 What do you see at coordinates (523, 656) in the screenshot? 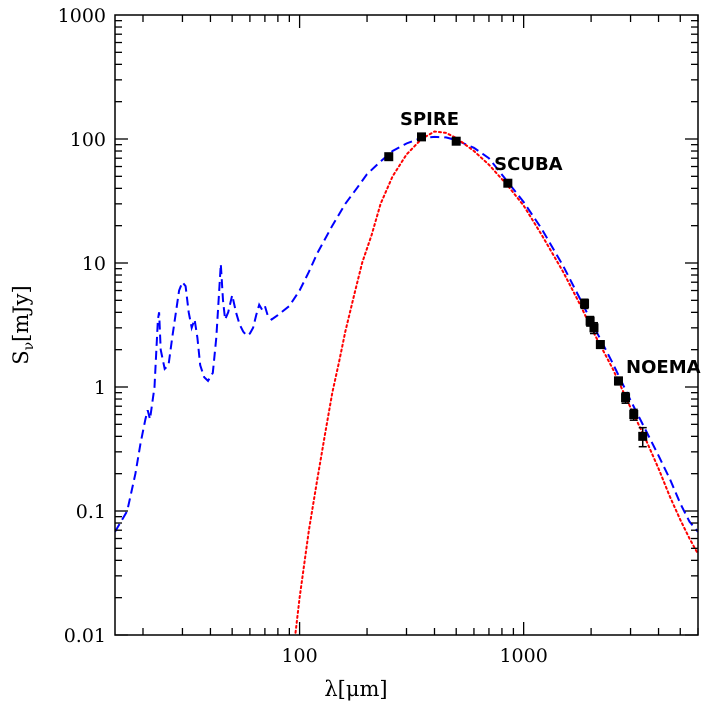
I see `x-tick-label: 1000` at bounding box center [523, 656].